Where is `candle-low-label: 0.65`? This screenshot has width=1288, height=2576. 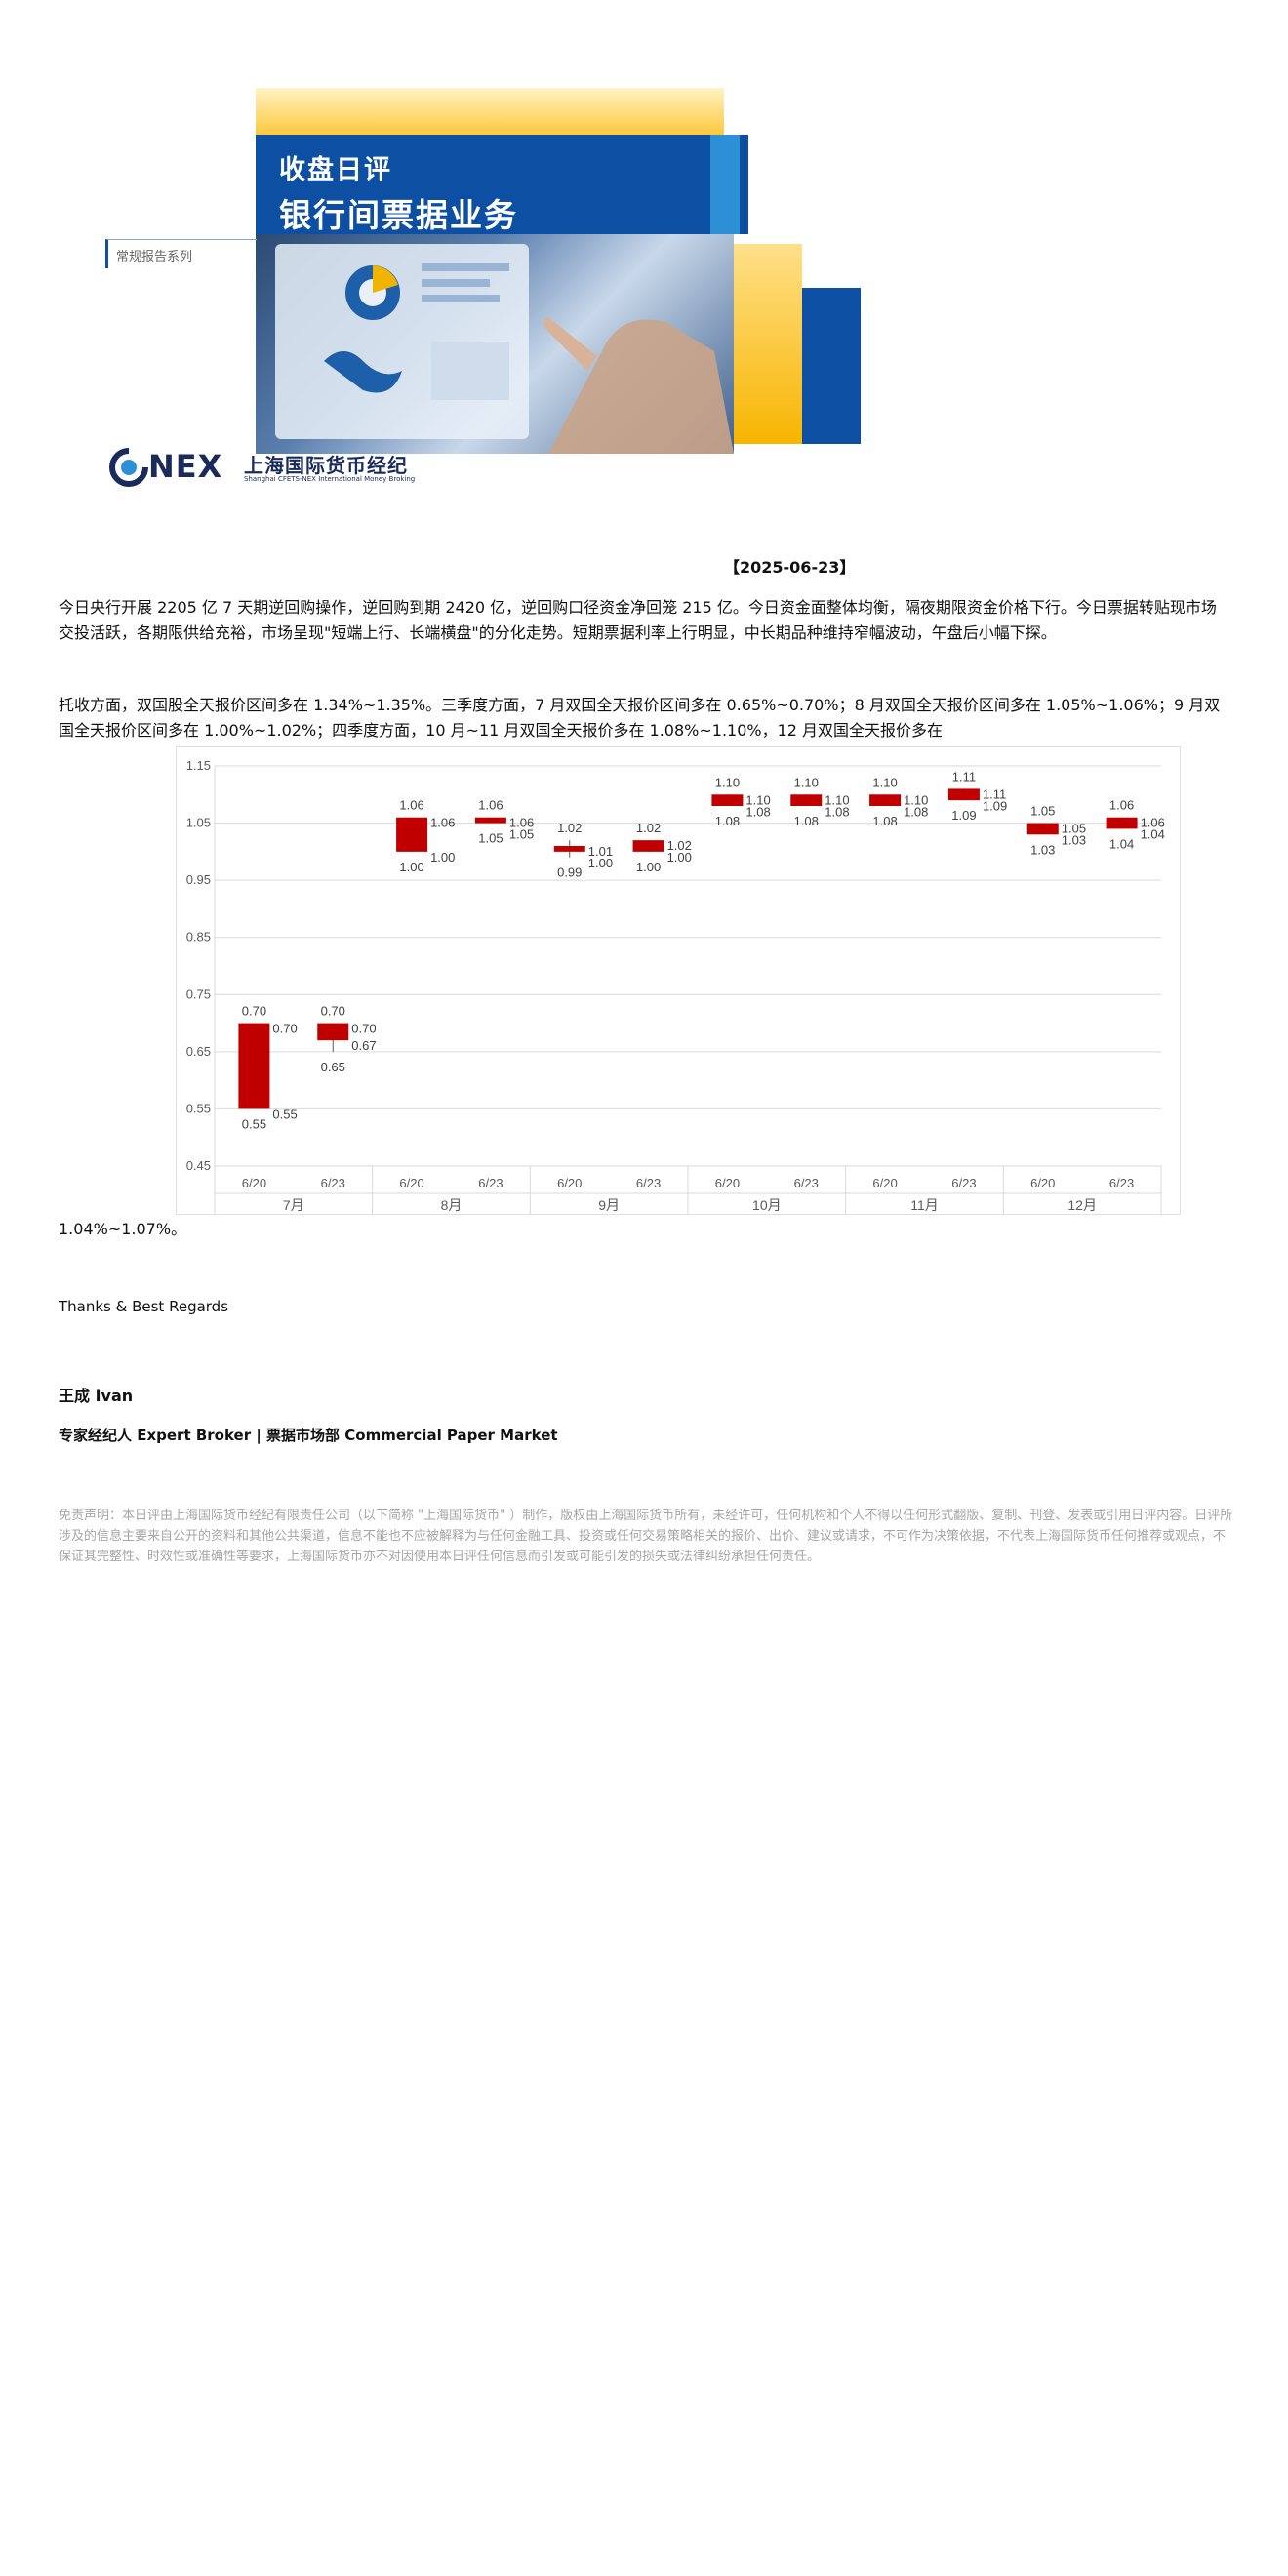
candle-low-label: 0.65 is located at coordinates (333, 1067).